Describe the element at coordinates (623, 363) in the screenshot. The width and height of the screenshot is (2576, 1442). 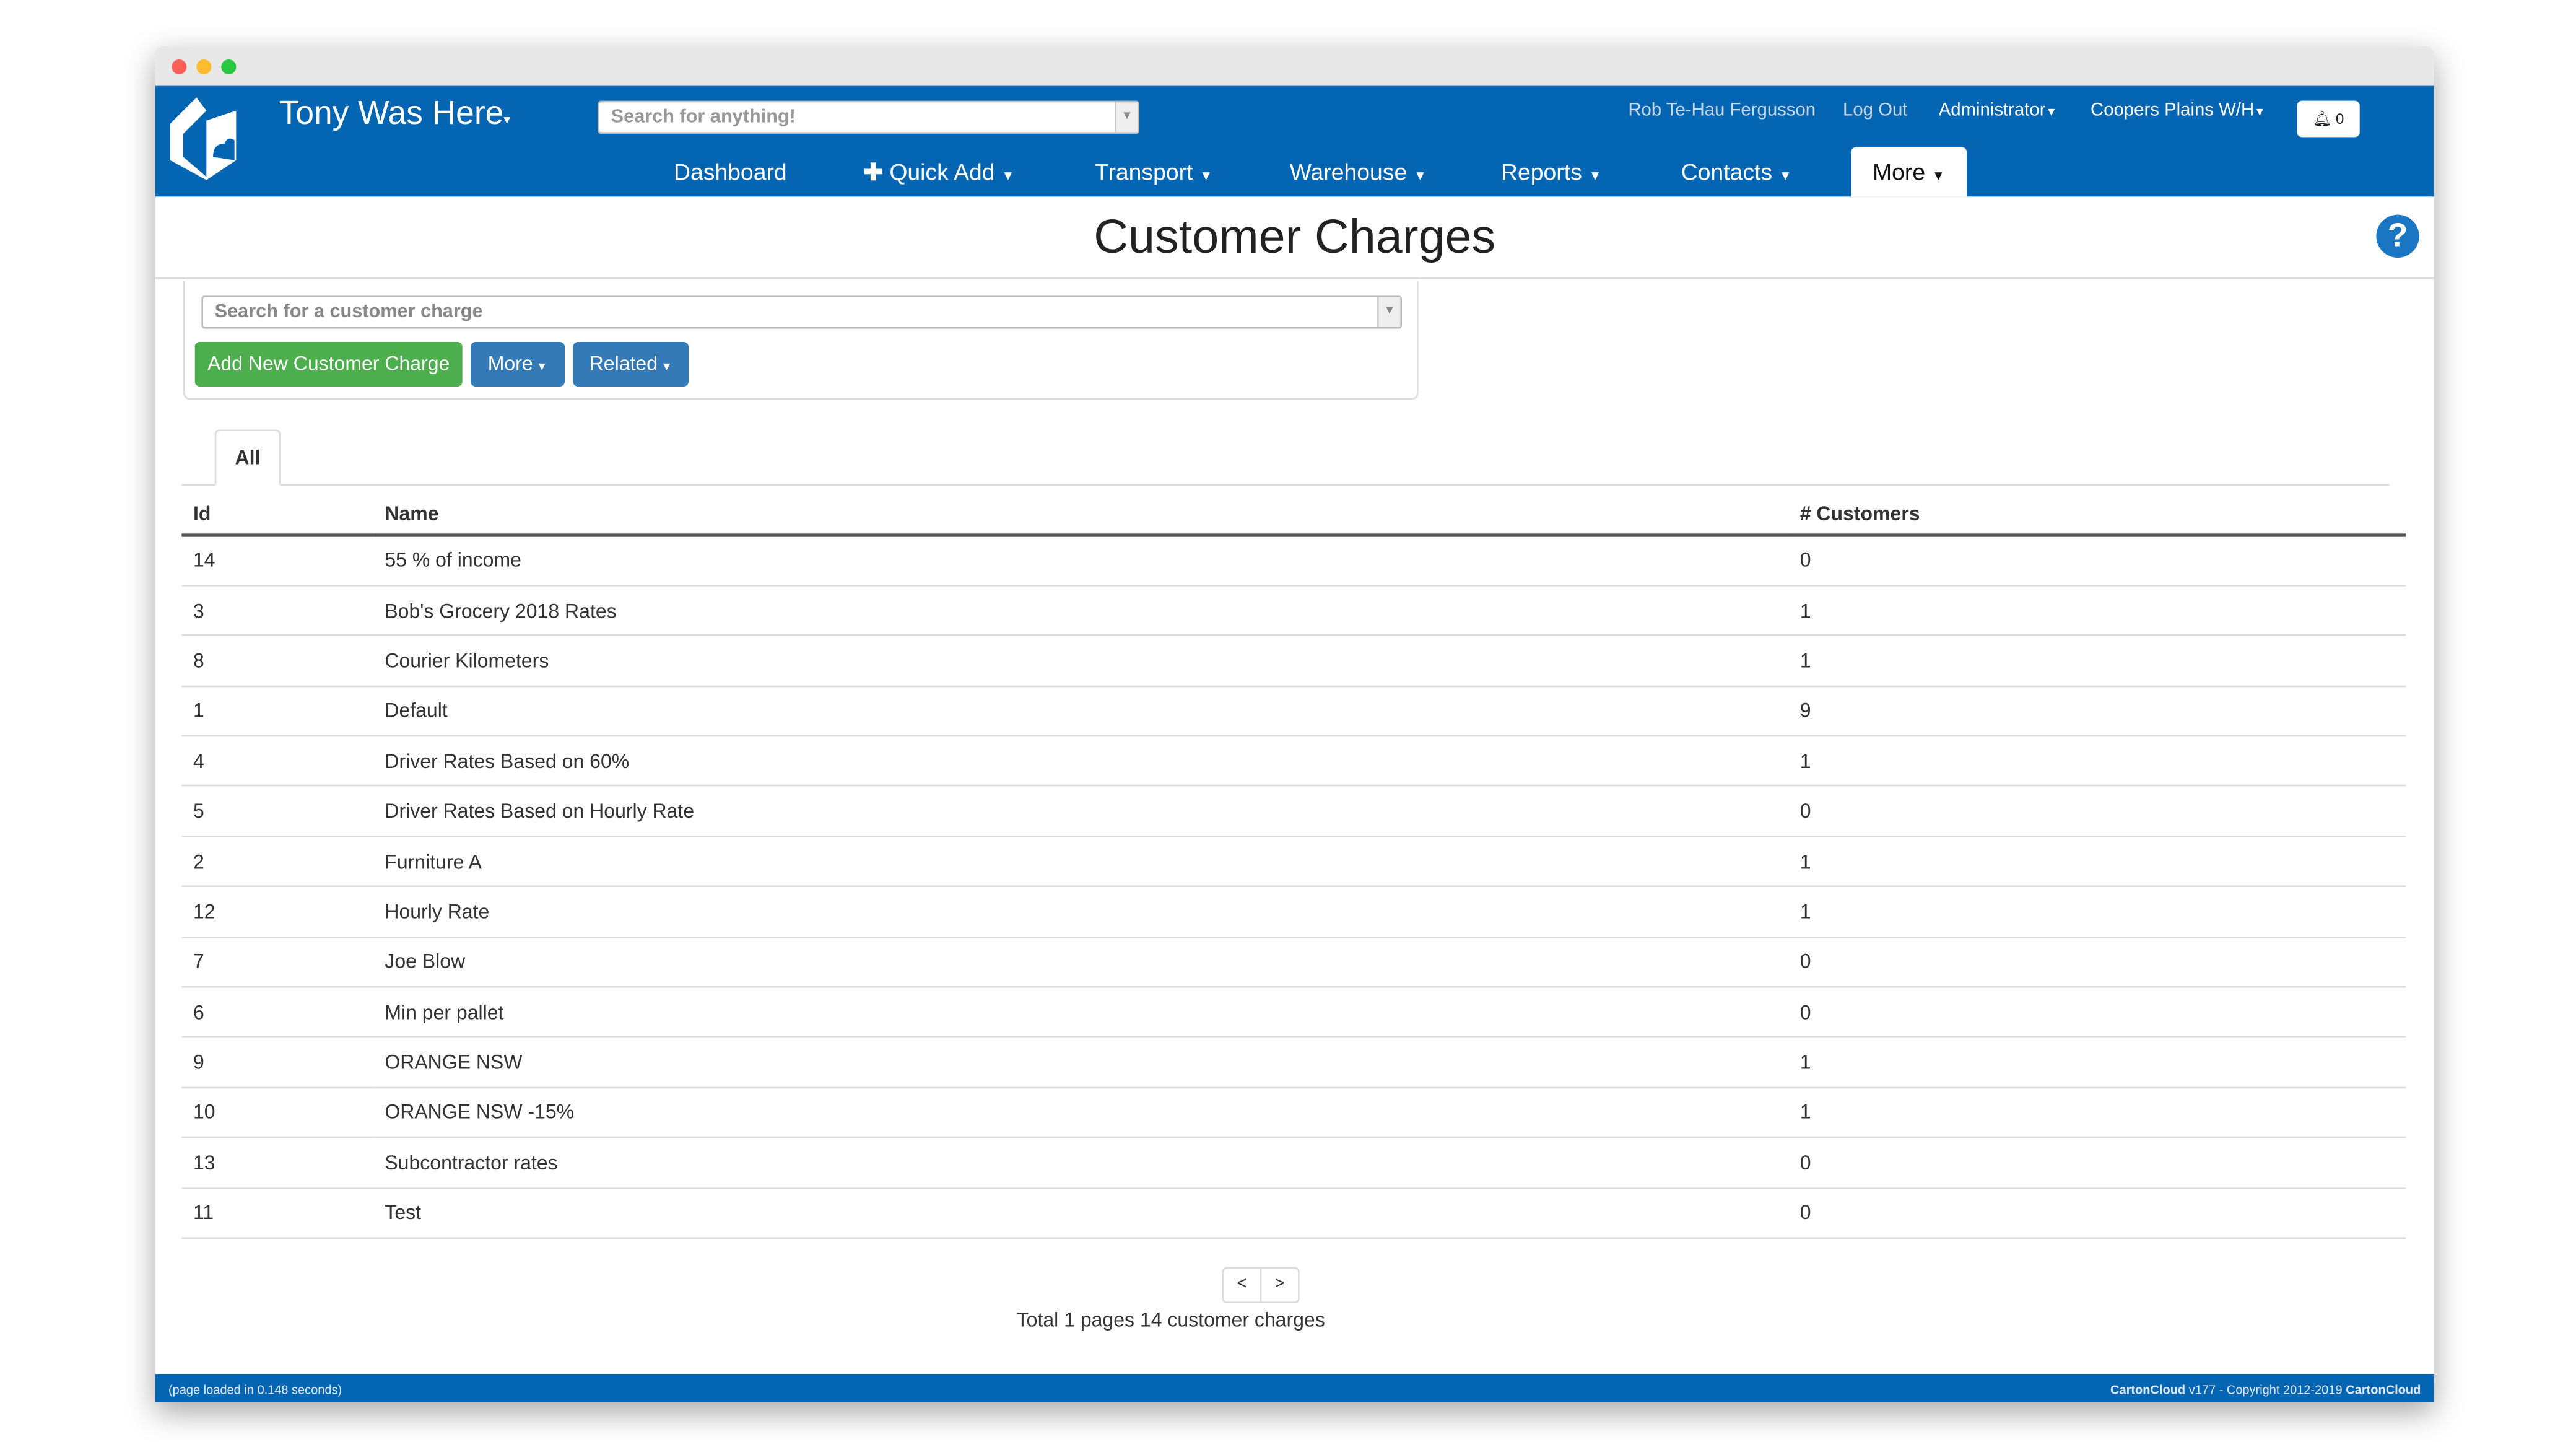
I see `button-label: Related` at that location.